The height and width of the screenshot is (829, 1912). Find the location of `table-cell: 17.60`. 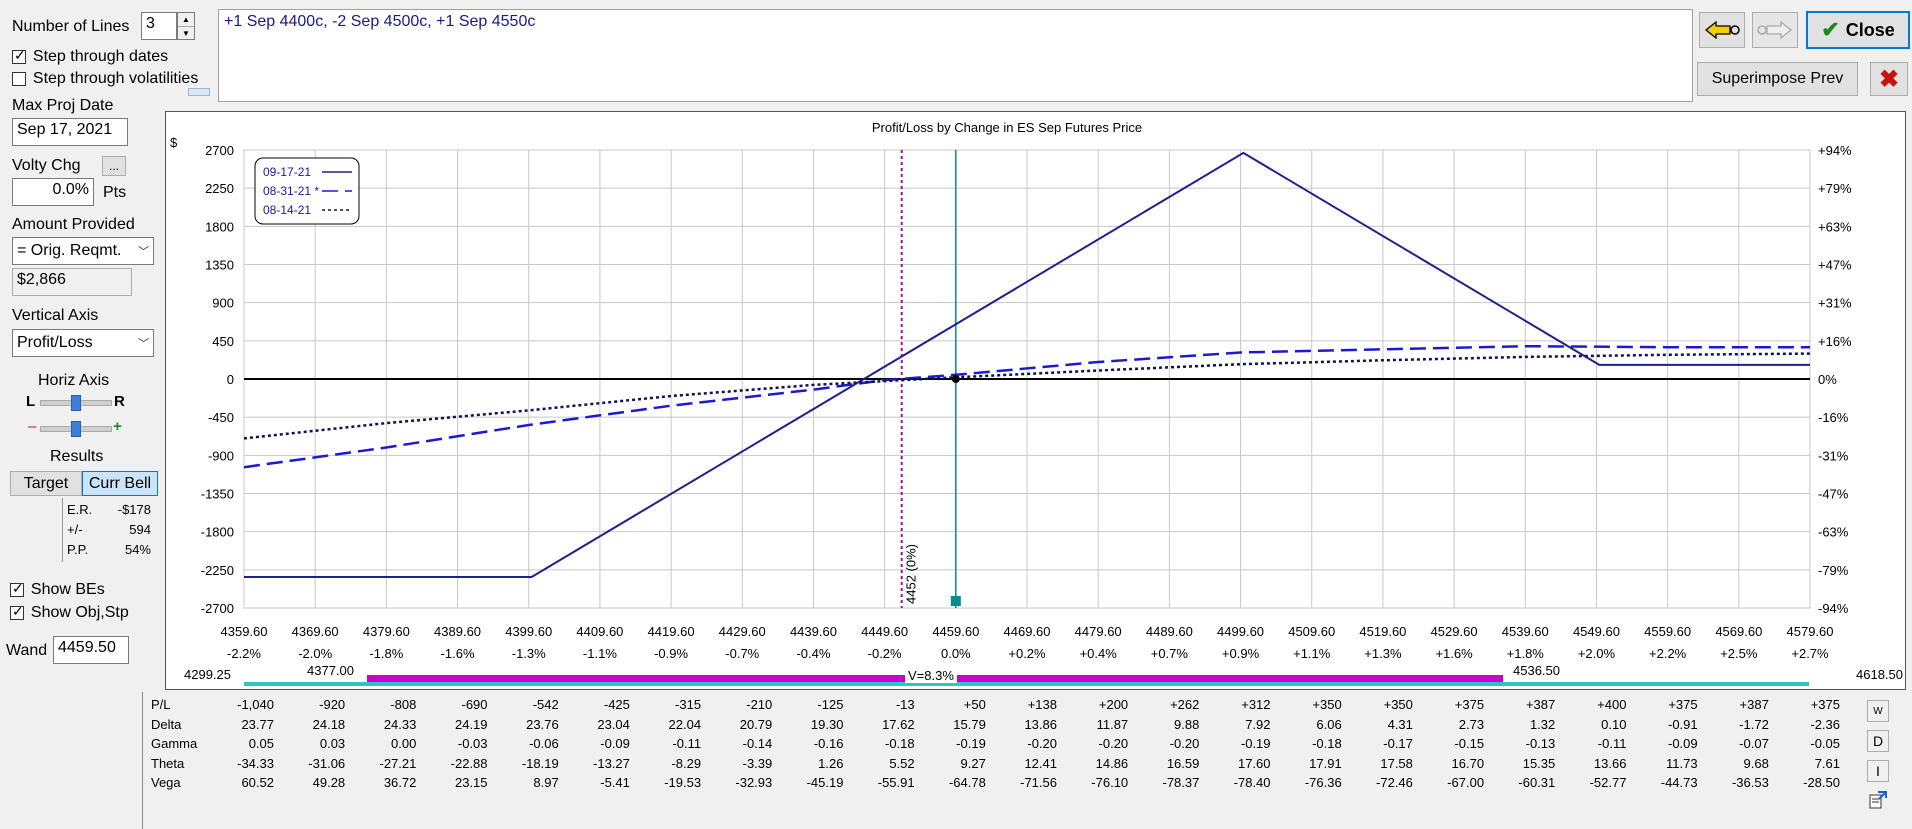

table-cell: 17.60 is located at coordinates (1254, 763).